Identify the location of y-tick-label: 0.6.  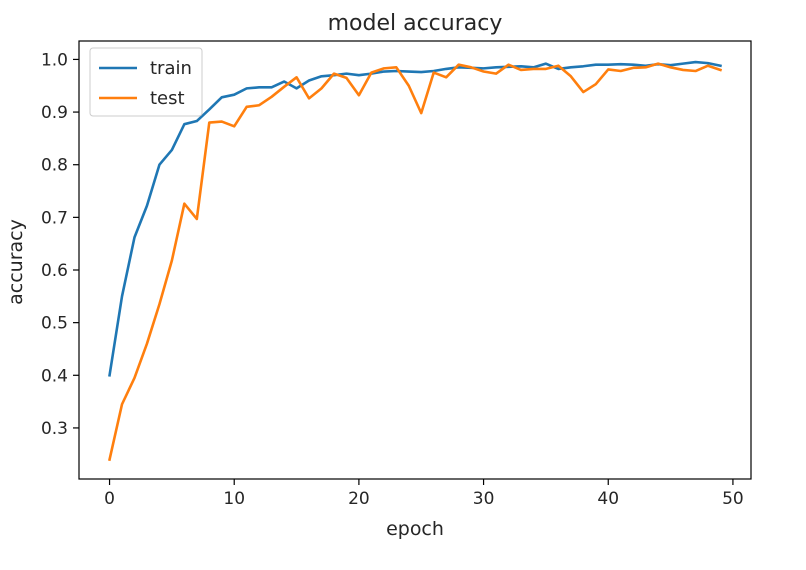
(54, 271).